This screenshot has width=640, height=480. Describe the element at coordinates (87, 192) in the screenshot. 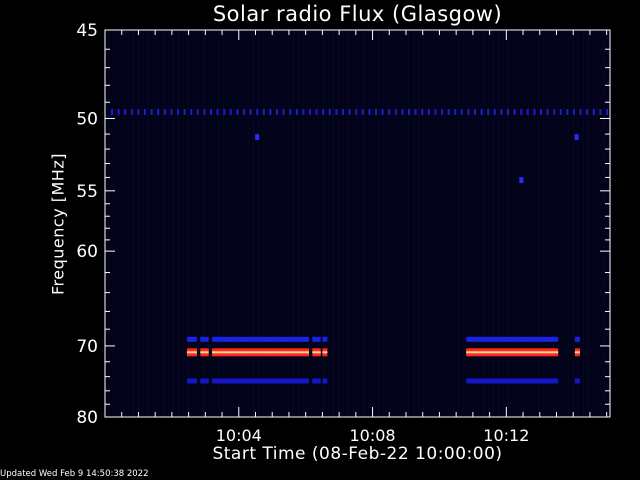

I see `y-tick-label: 55` at that location.